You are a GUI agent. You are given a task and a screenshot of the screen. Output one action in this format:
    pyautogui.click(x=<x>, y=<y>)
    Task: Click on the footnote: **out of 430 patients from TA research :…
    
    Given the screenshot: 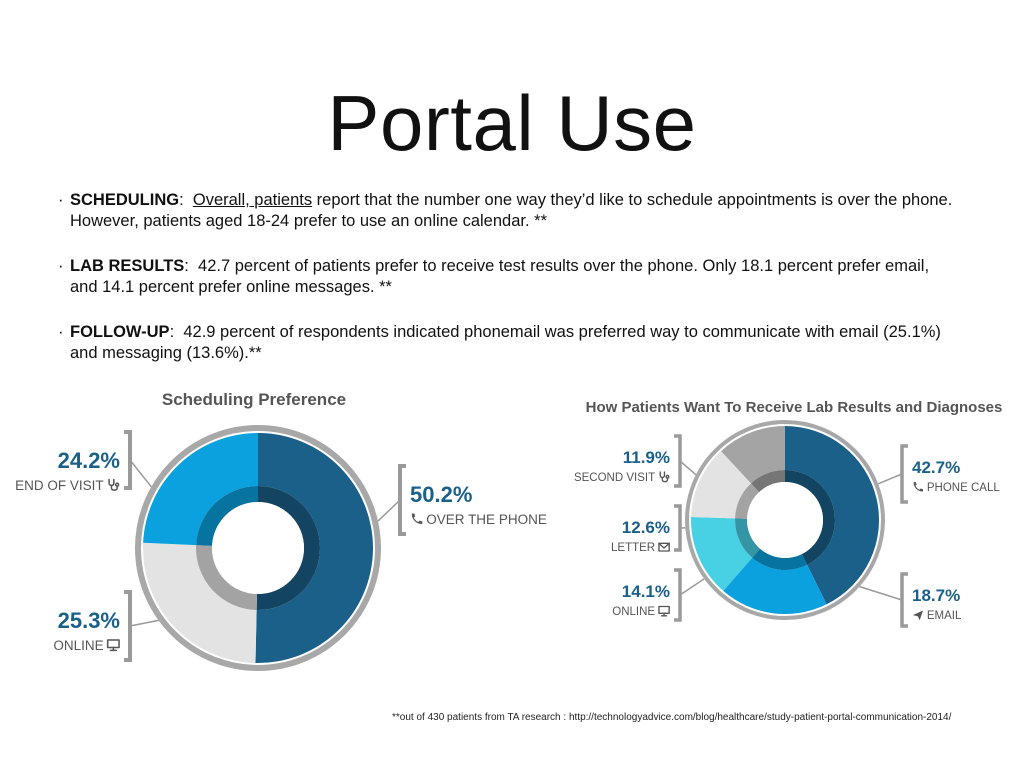 What is the action you would take?
    pyautogui.click(x=672, y=717)
    